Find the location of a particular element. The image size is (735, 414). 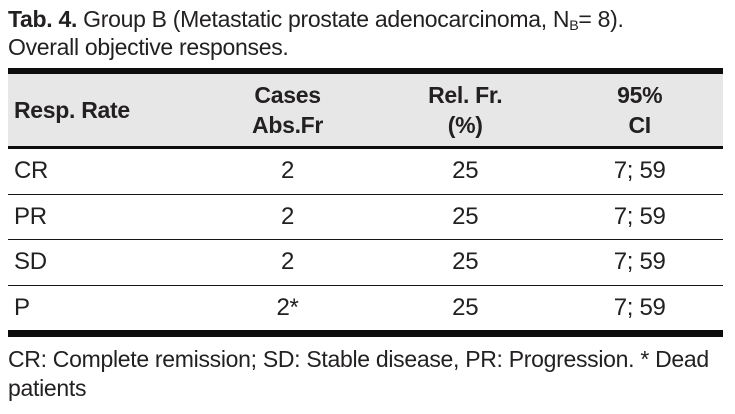

column-header-95-ci: 95% CI is located at coordinates (639, 110).